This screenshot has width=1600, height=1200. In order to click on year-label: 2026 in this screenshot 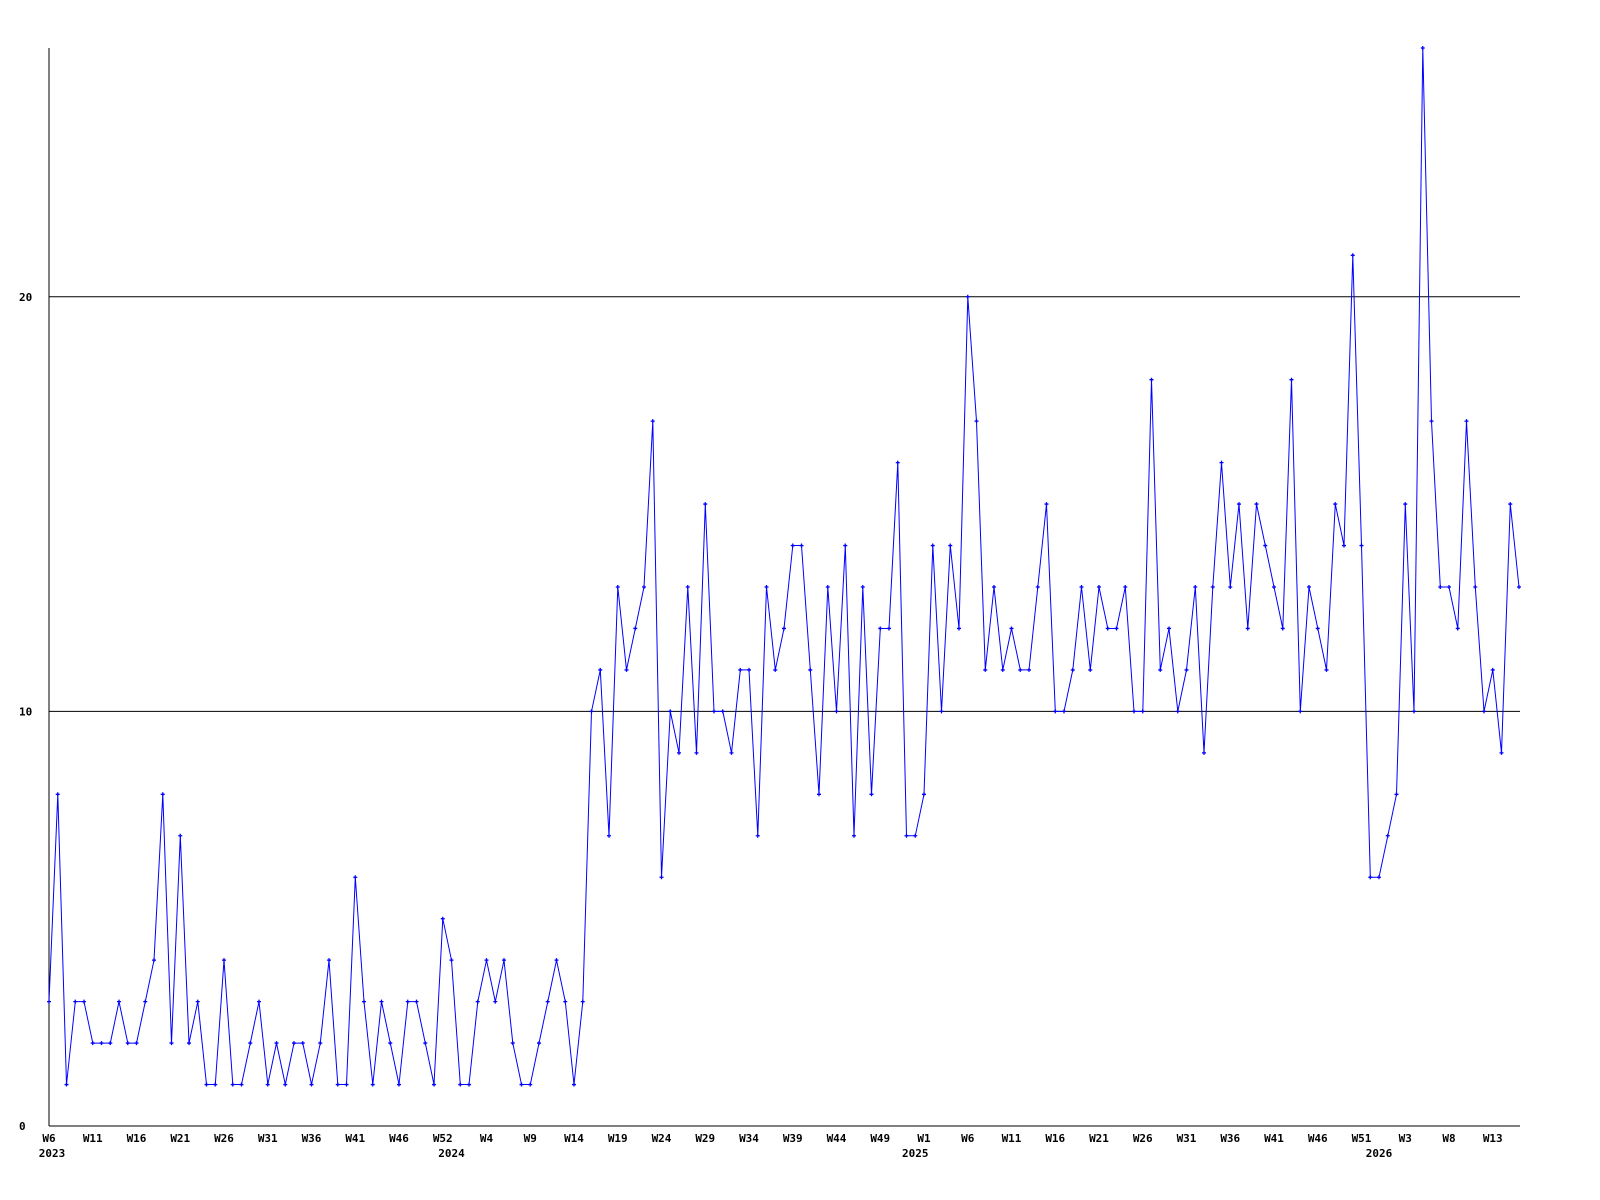, I will do `click(1379, 1153)`.